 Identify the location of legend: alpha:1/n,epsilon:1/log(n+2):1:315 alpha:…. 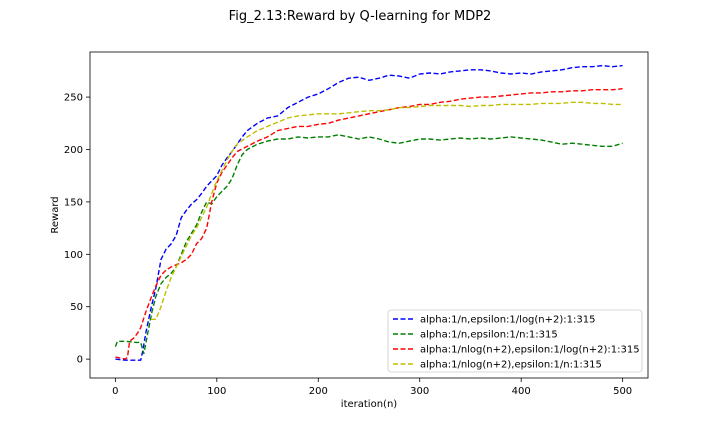
(515, 341).